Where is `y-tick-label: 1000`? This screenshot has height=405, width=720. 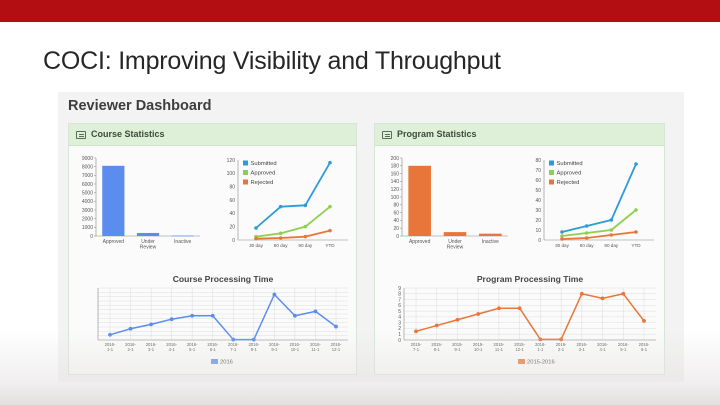
y-tick-label: 1000 is located at coordinates (87, 228).